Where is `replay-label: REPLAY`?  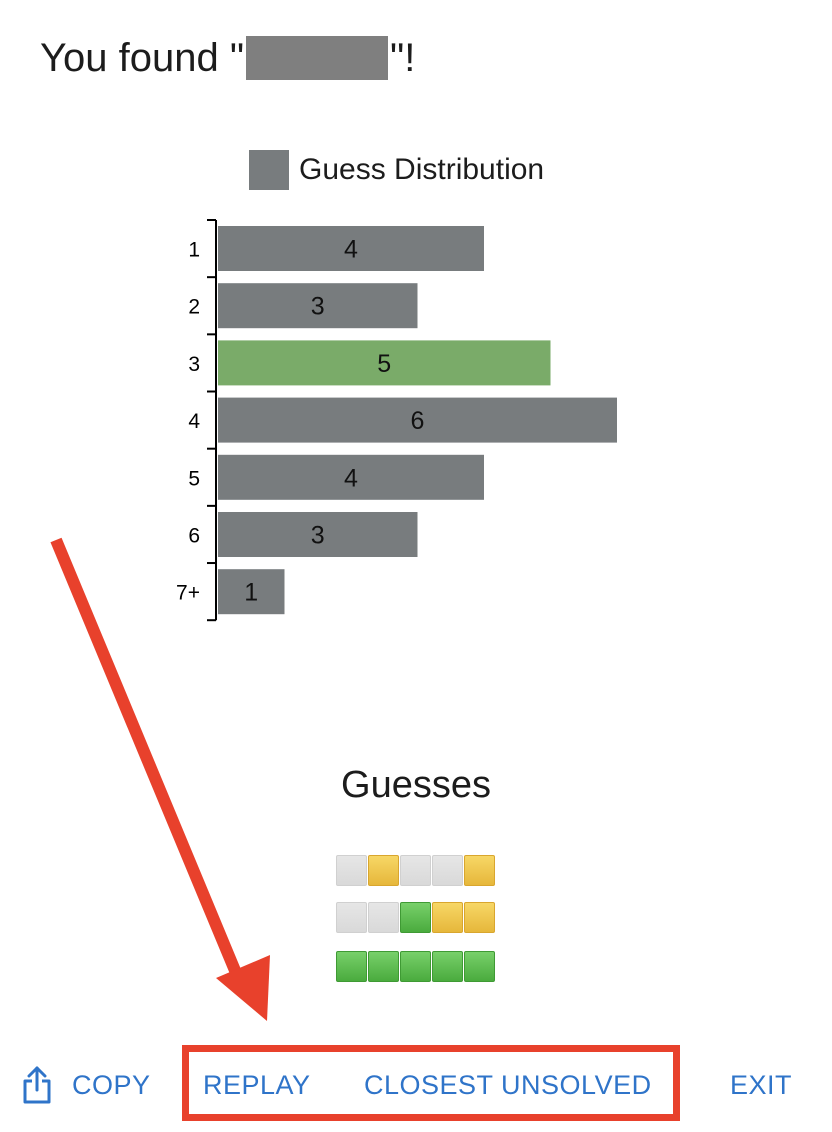 replay-label: REPLAY is located at coordinates (257, 1084).